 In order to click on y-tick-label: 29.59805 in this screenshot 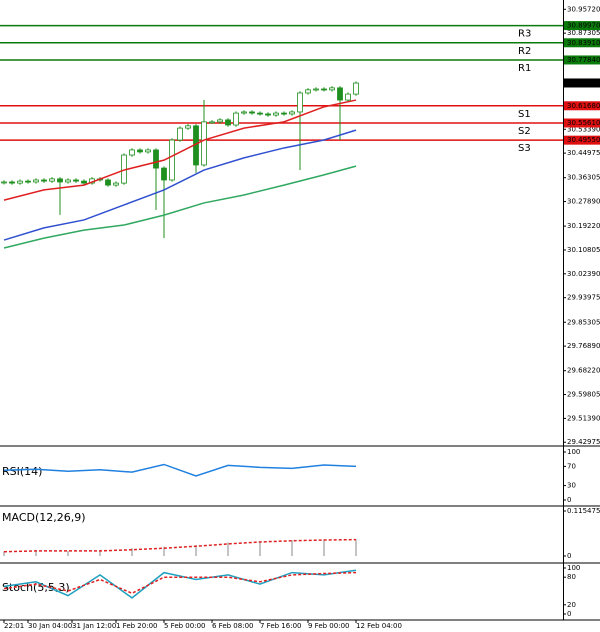, I will do `click(583, 395)`.